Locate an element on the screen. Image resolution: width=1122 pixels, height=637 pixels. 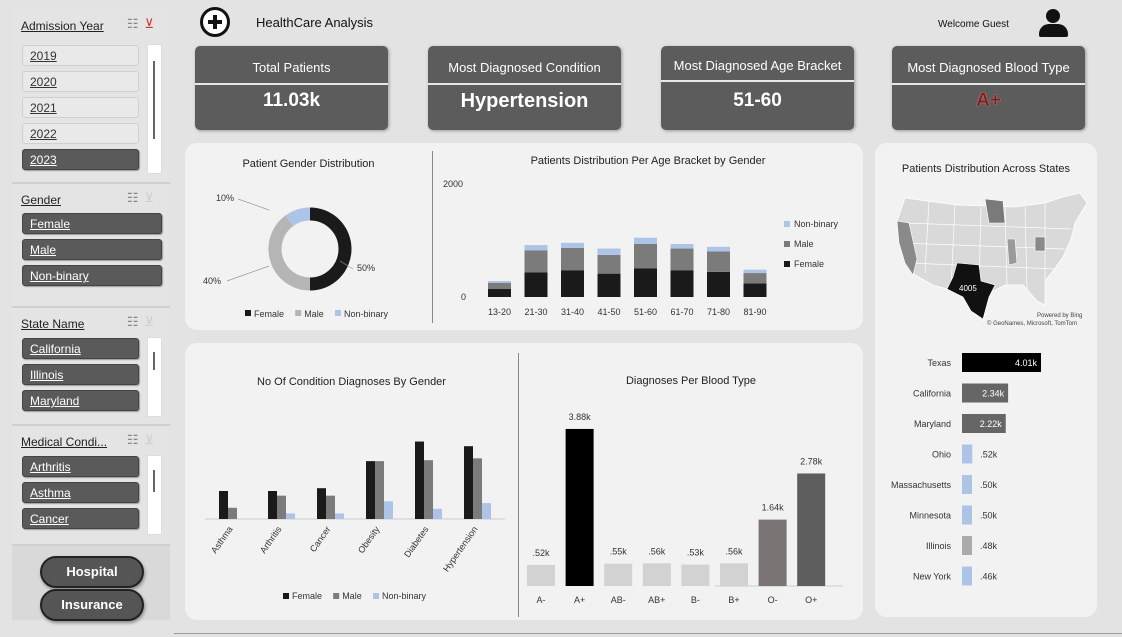
x-tick-label: Arthritis is located at coordinates (271, 539).